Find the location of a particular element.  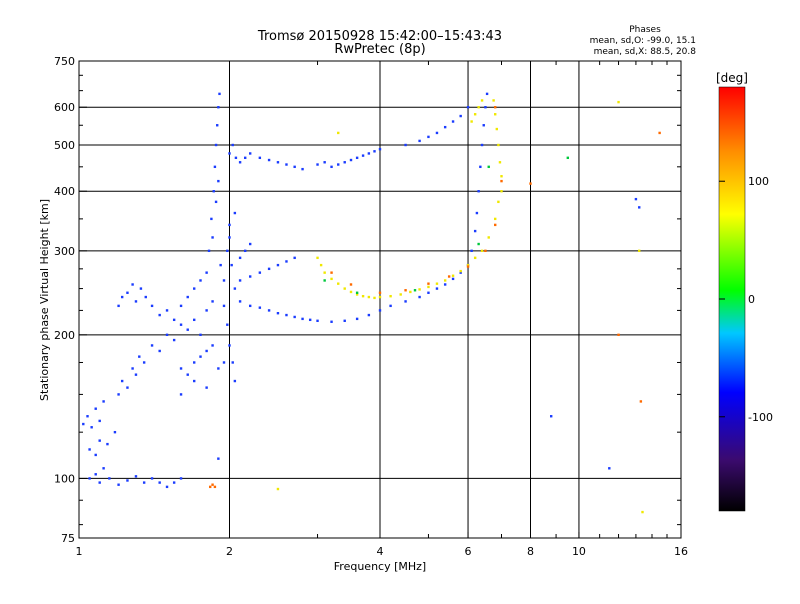

colorbar-label: [deg] is located at coordinates (732, 78).